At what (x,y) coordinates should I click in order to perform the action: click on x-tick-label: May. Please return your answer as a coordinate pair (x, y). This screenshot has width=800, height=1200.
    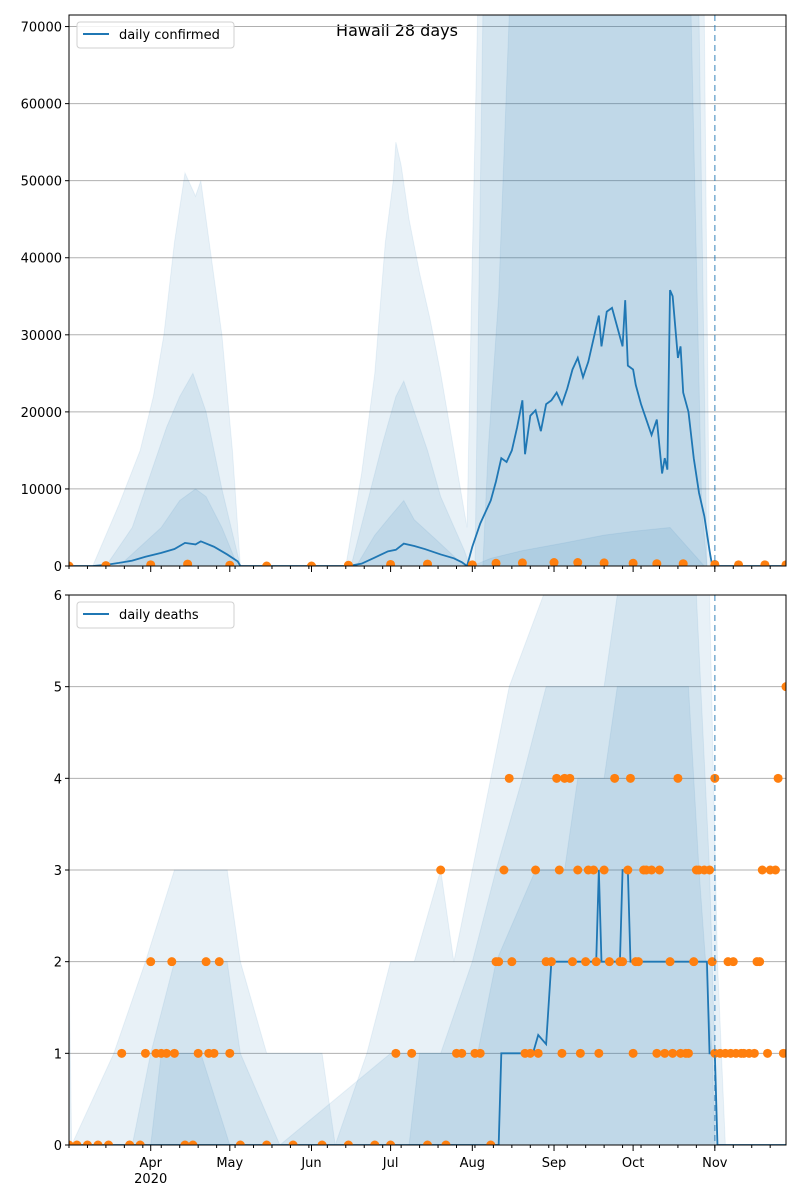
    Looking at the image, I should click on (229, 1163).